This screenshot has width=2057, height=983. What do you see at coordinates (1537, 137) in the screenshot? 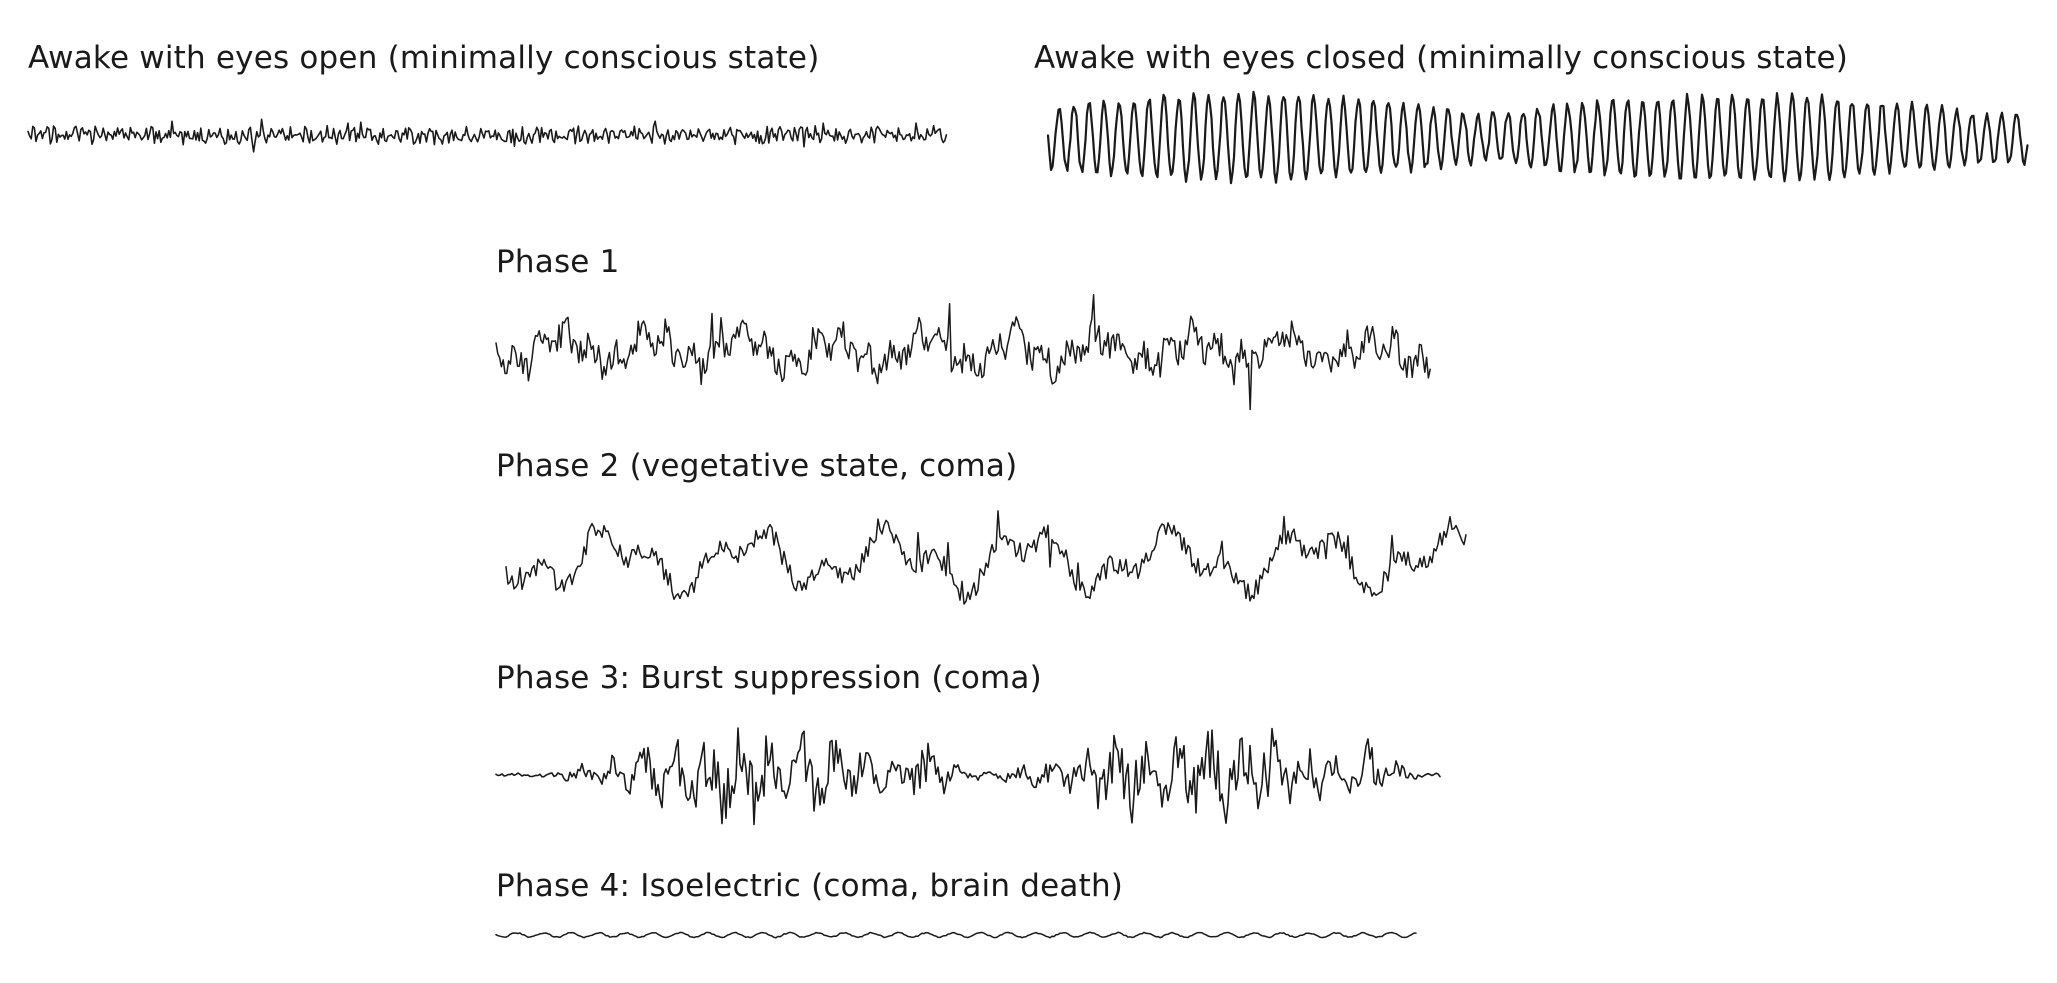
I see `eeg-trace-awake-eyes-closed` at bounding box center [1537, 137].